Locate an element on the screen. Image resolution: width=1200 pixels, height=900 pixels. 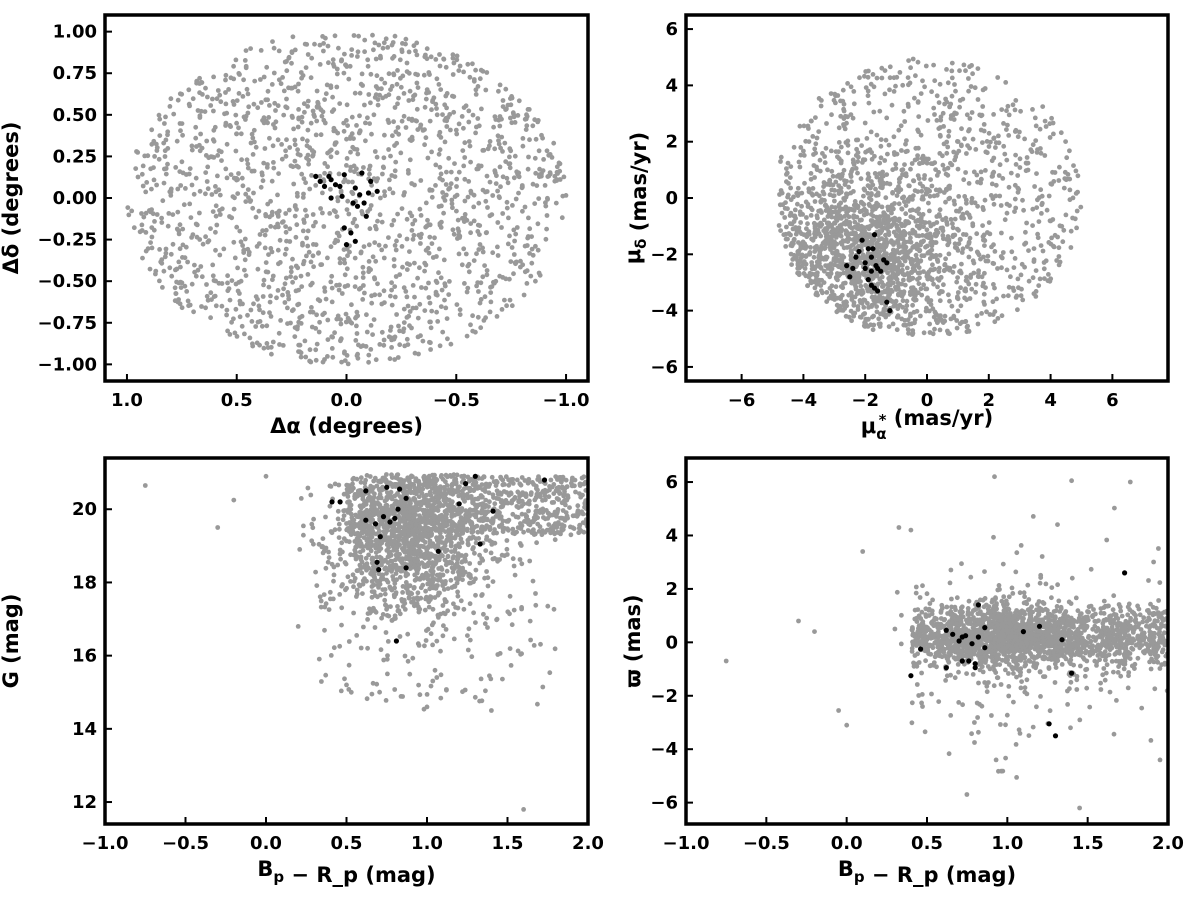
y-tick-label: 4 is located at coordinates (671, 85).